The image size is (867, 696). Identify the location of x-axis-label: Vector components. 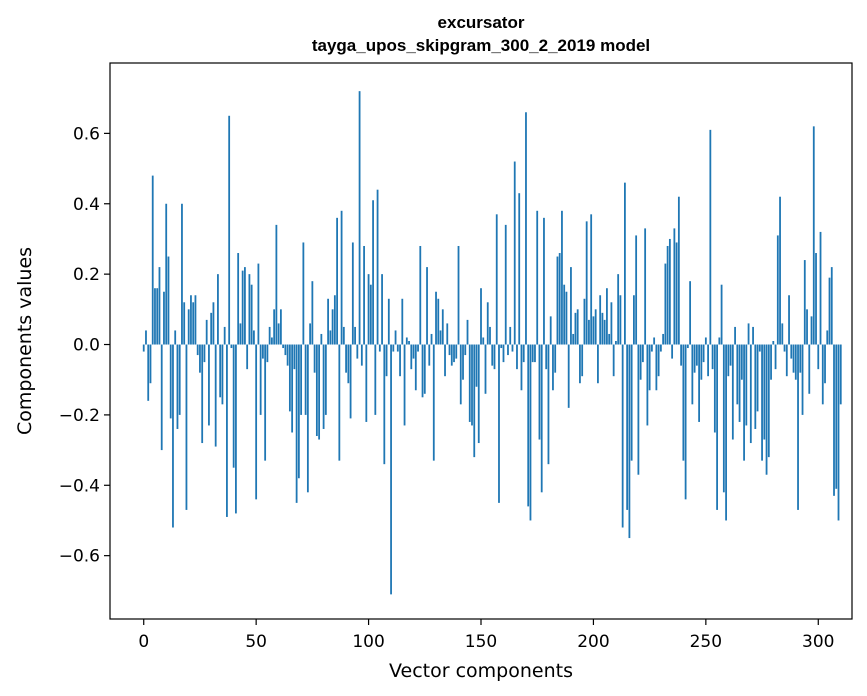
(481, 671).